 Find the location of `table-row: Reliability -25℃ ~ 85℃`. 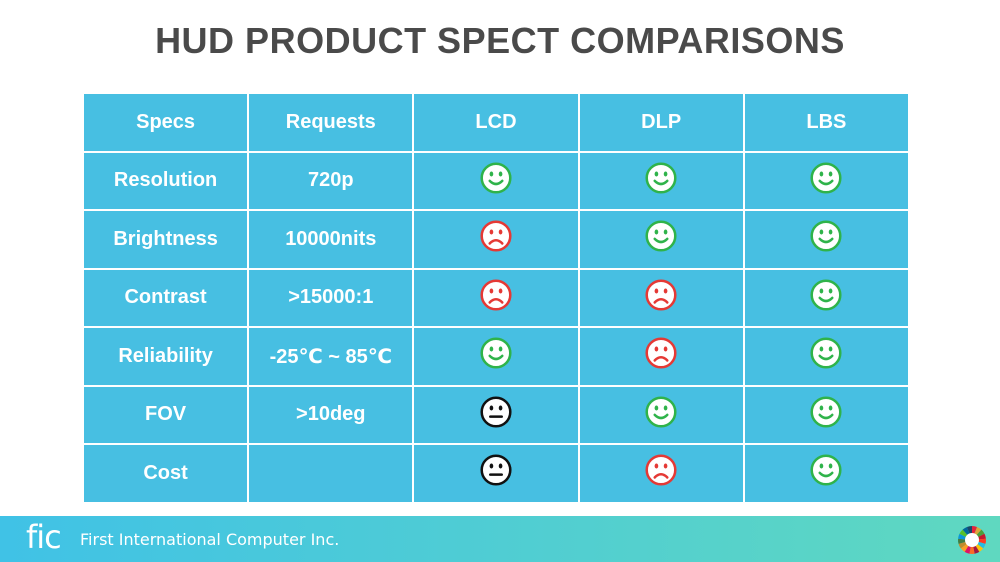

table-row: Reliability -25℃ ~ 85℃ is located at coordinates (496, 356).